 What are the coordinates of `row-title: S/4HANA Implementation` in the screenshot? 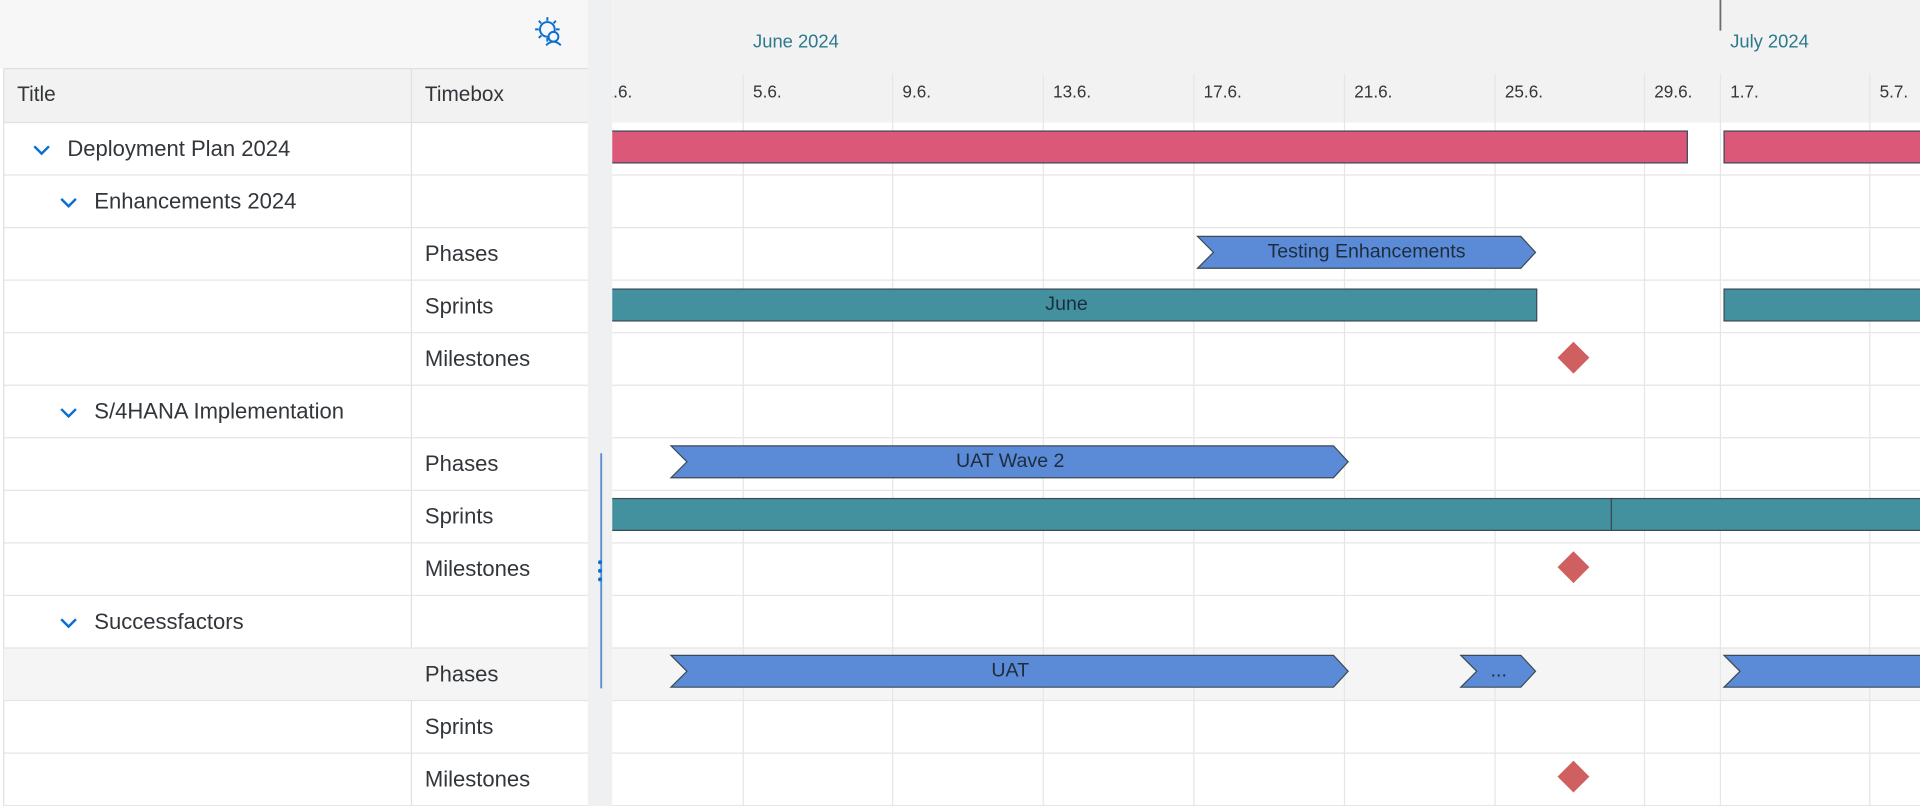 It's located at (219, 411).